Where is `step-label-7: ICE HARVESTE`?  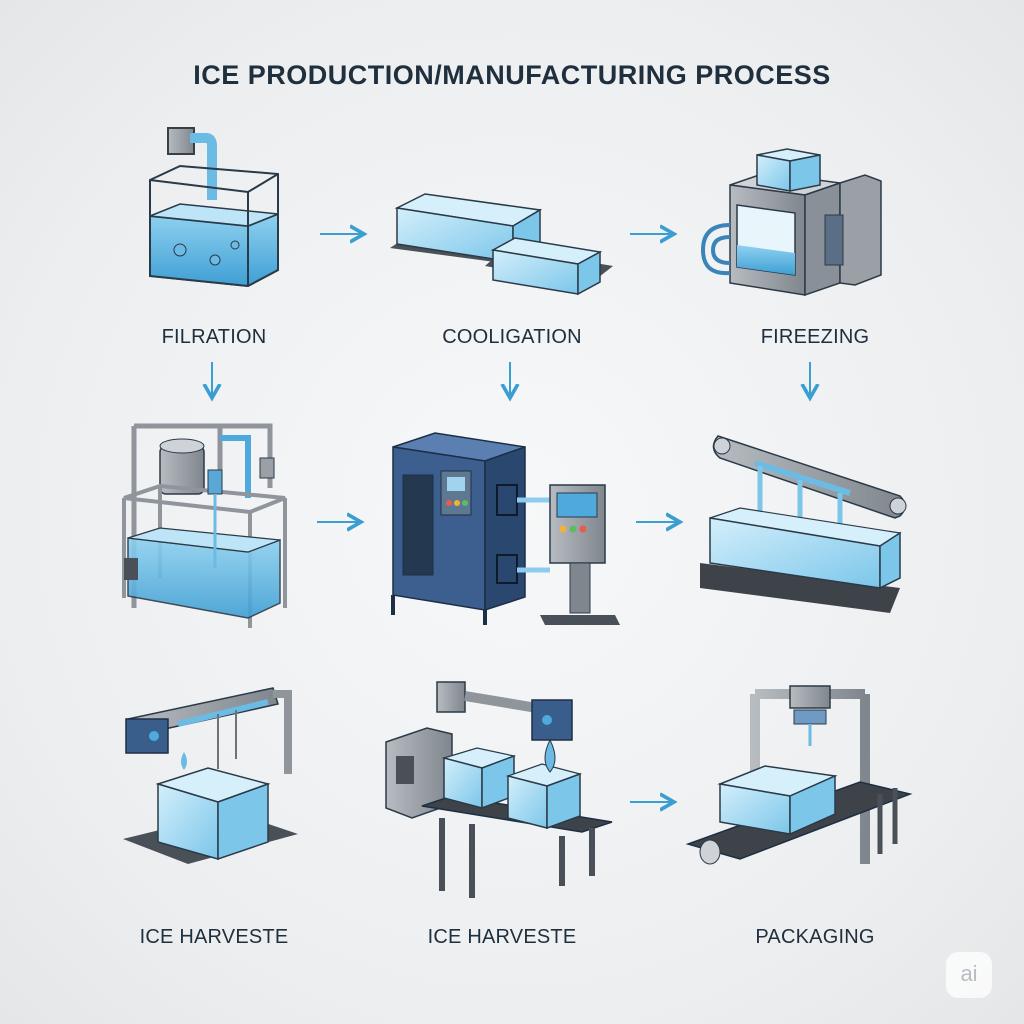 step-label-7: ICE HARVESTE is located at coordinates (214, 937).